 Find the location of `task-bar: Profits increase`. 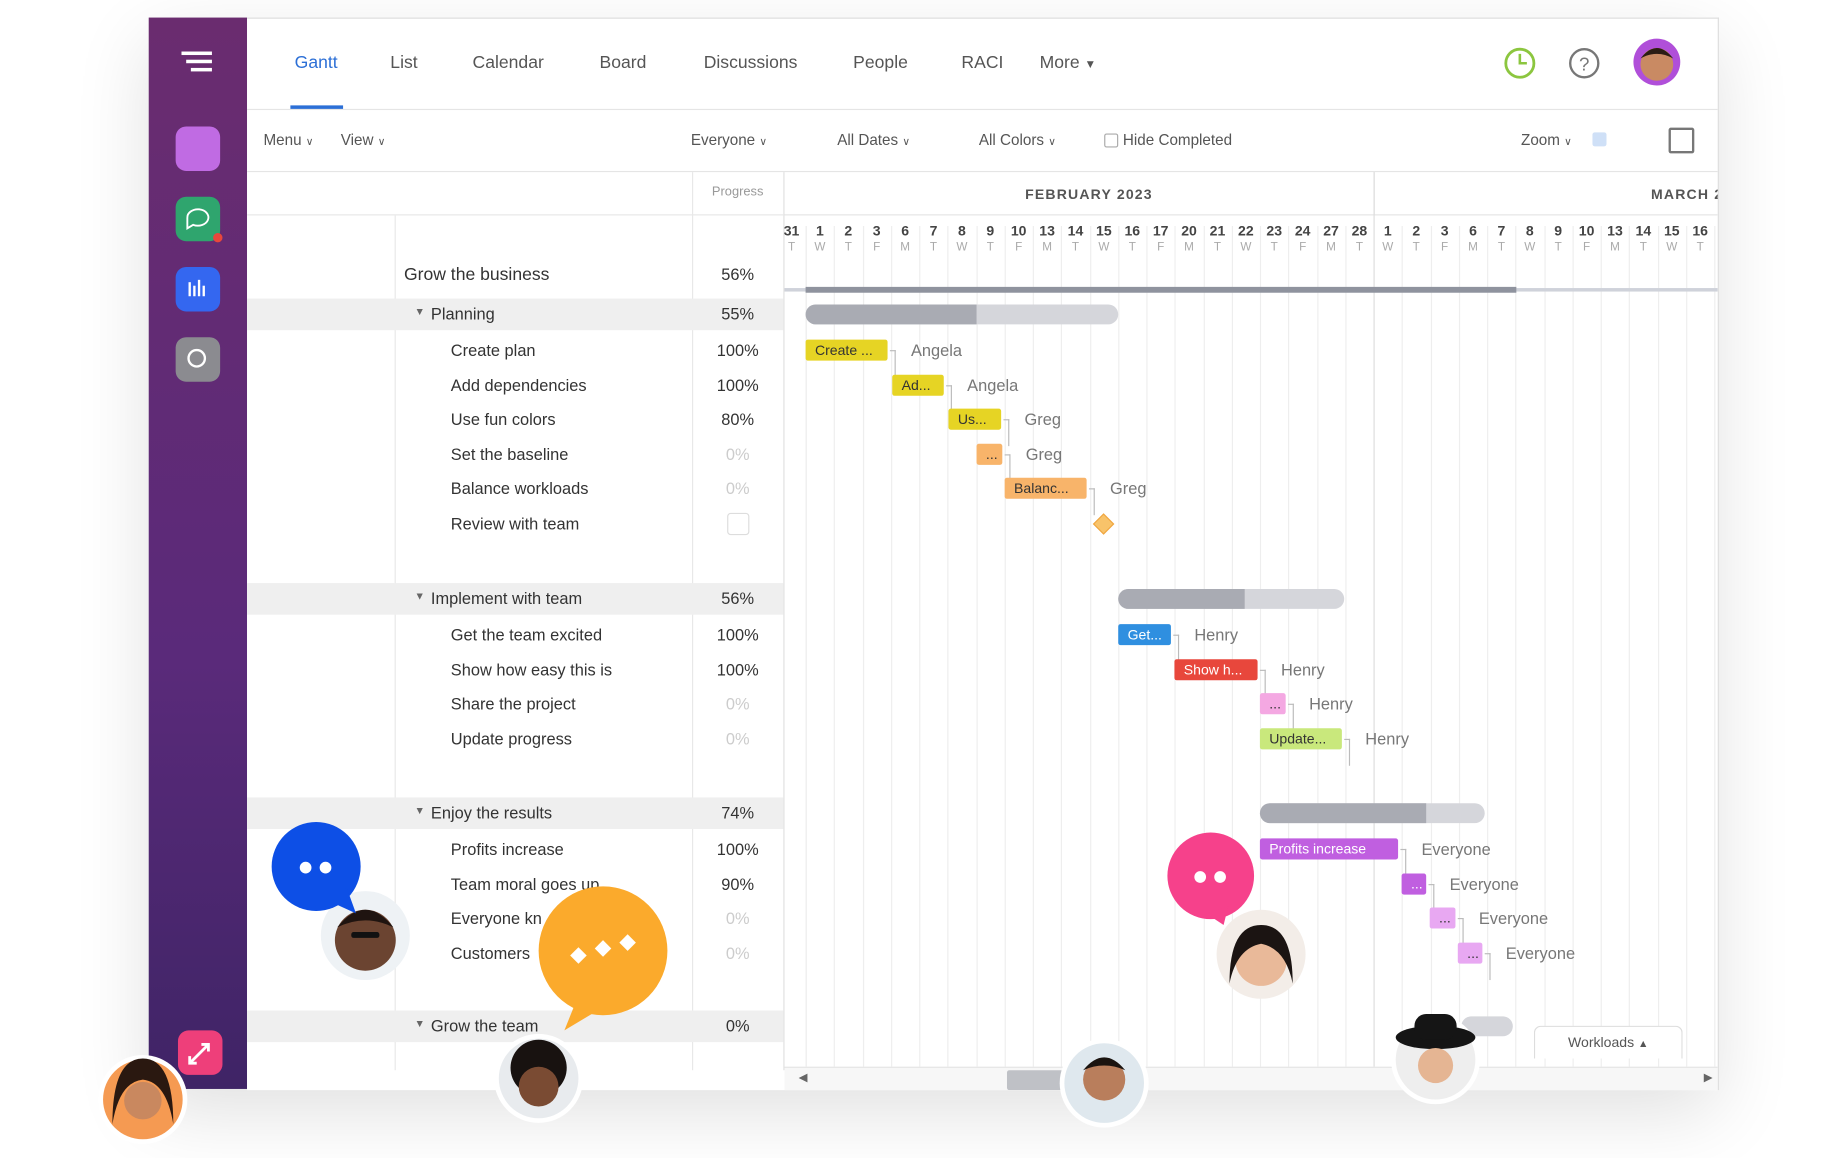

task-bar: Profits increase is located at coordinates (1329, 849).